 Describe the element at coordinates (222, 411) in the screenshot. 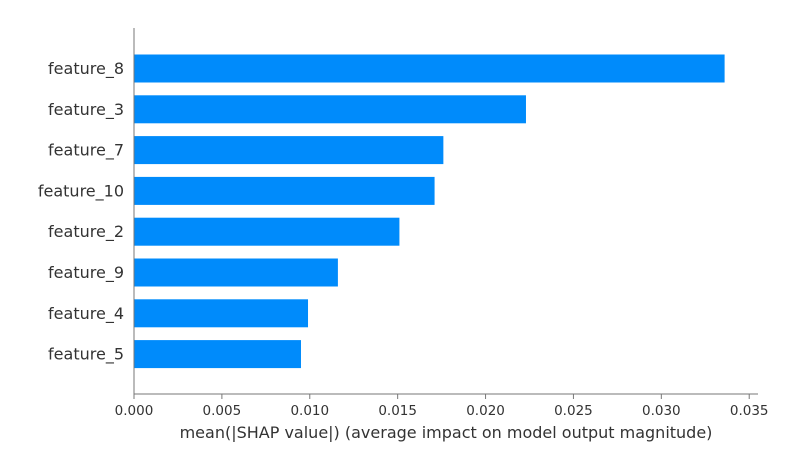

I see `x-tick-label: 0.005` at that location.